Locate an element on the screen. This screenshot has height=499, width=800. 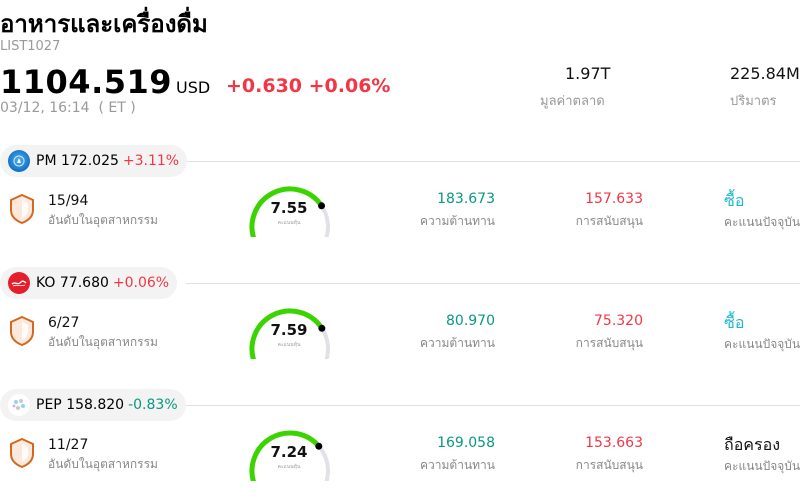
stock-price: 158.820 is located at coordinates (95, 405).